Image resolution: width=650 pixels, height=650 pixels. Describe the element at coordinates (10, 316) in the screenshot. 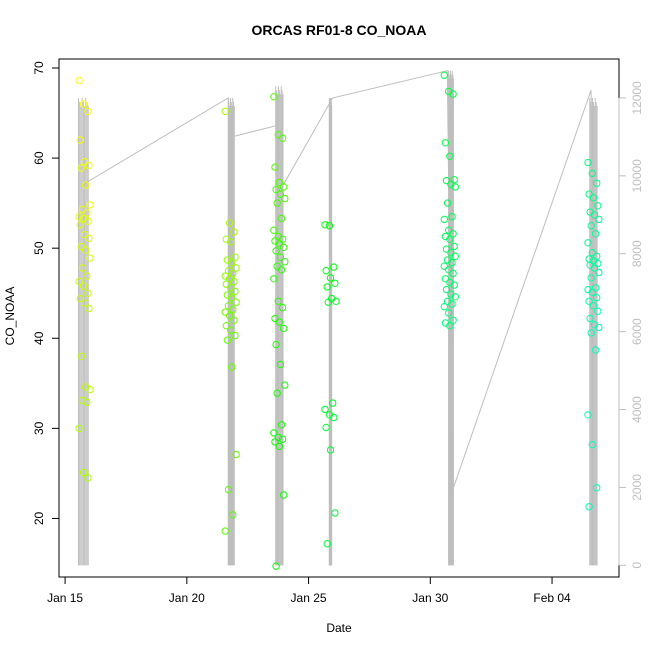

I see `y-axis-label: CO_NOAA` at that location.